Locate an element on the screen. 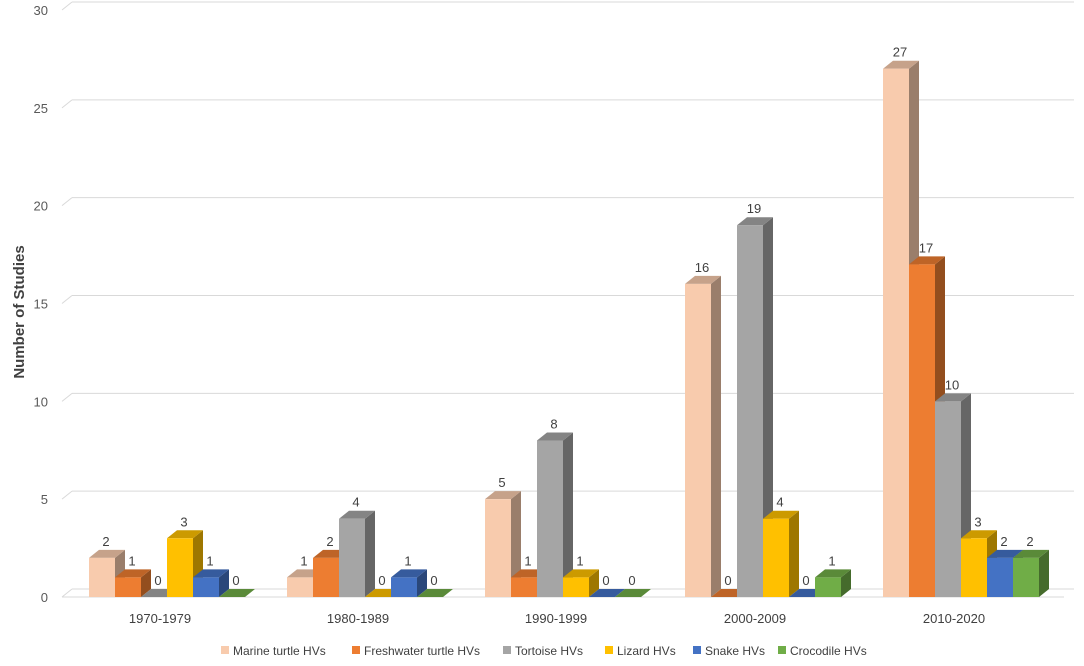  x-category-label: 2000-2009 is located at coordinates (755, 618).